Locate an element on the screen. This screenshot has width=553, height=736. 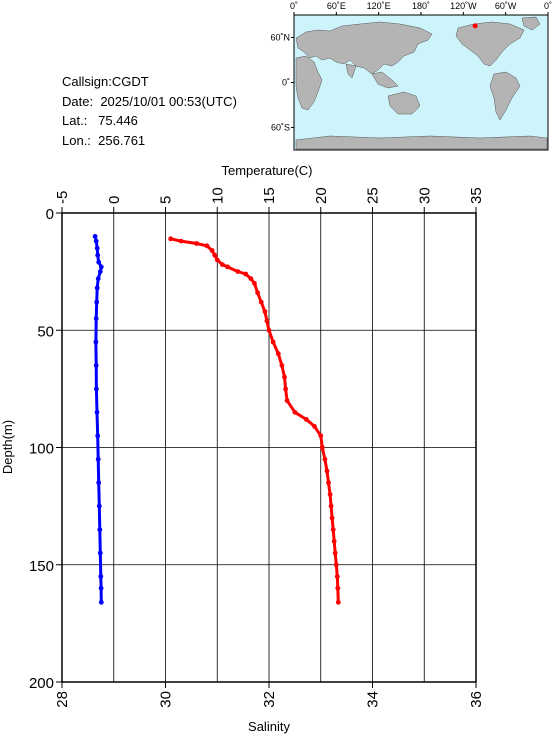
temperature-tick-label: -5 is located at coordinates (62, 197).